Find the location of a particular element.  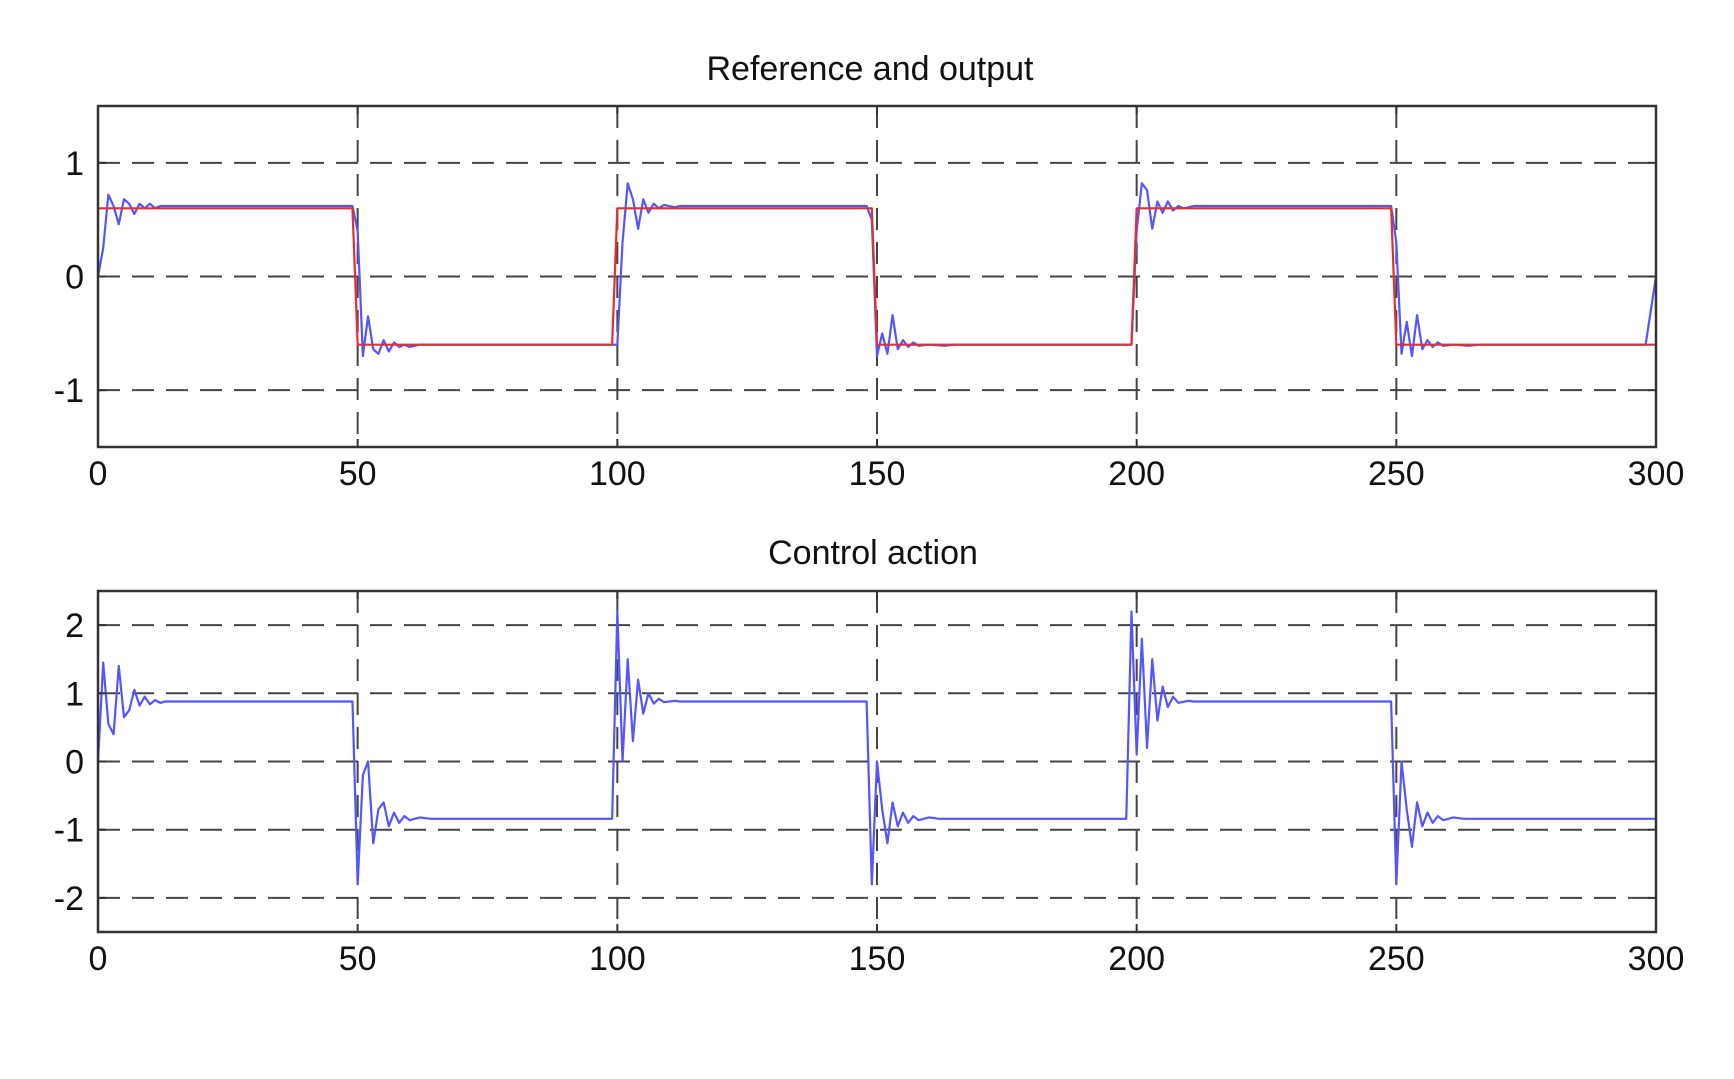

reference-output-y-tick-label: 1 is located at coordinates (74, 164).